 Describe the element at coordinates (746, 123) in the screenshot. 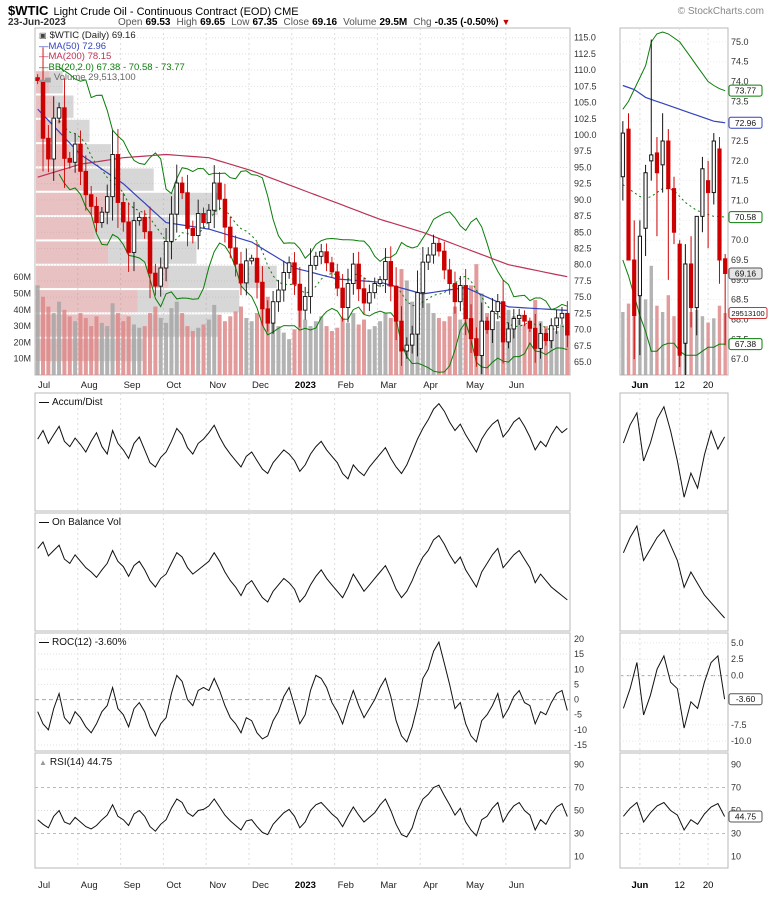

I see `svg-text: 72.96` at that location.